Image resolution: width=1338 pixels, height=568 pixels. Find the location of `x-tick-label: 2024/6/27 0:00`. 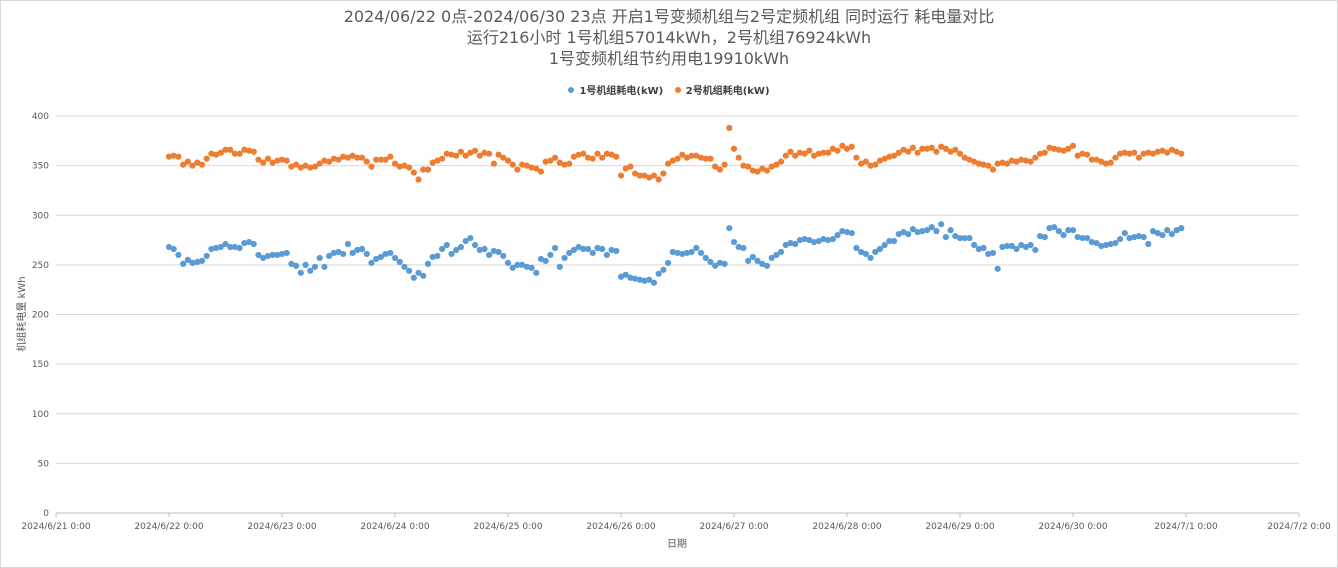

x-tick-label: 2024/6/27 0:00 is located at coordinates (733, 527).